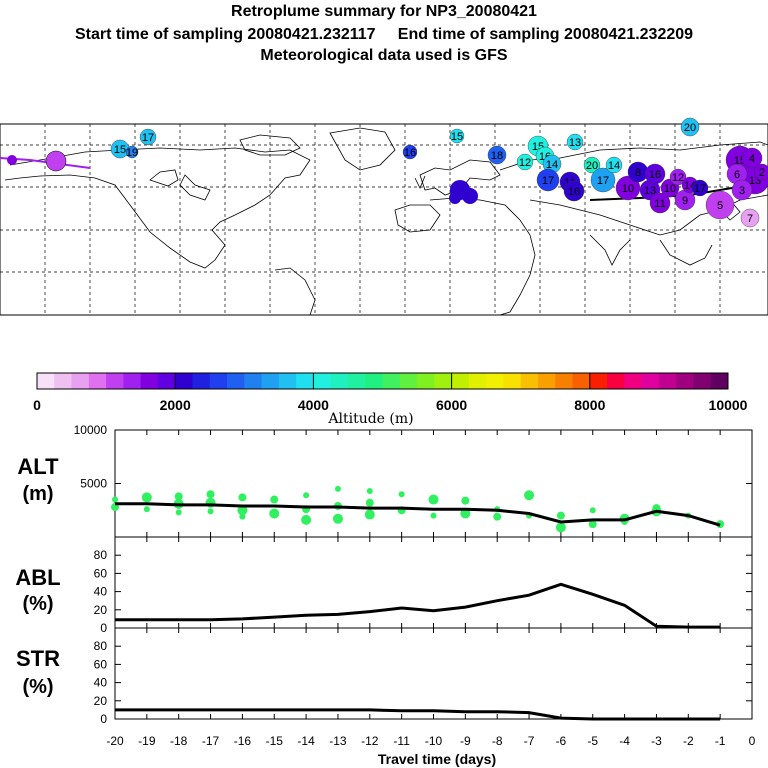 The image size is (768, 768). I want to click on colorbar-label: Altitude (m), so click(370, 419).